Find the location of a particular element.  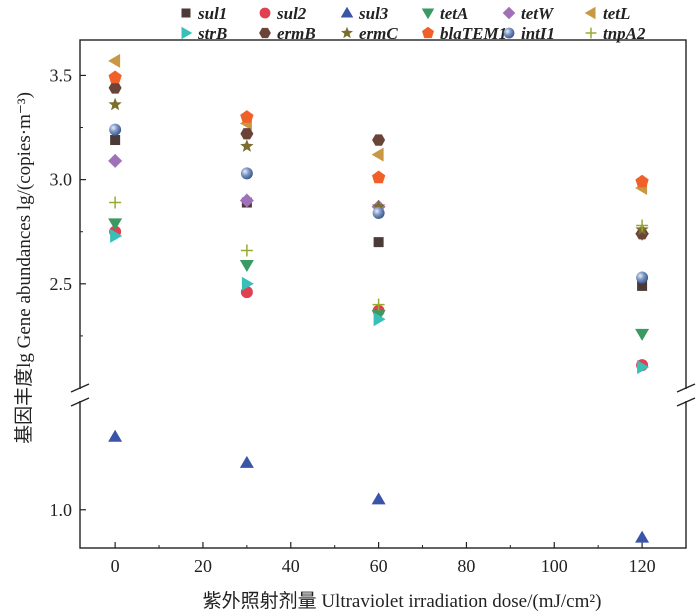

legend-marker-tetl is located at coordinates (590, 13).